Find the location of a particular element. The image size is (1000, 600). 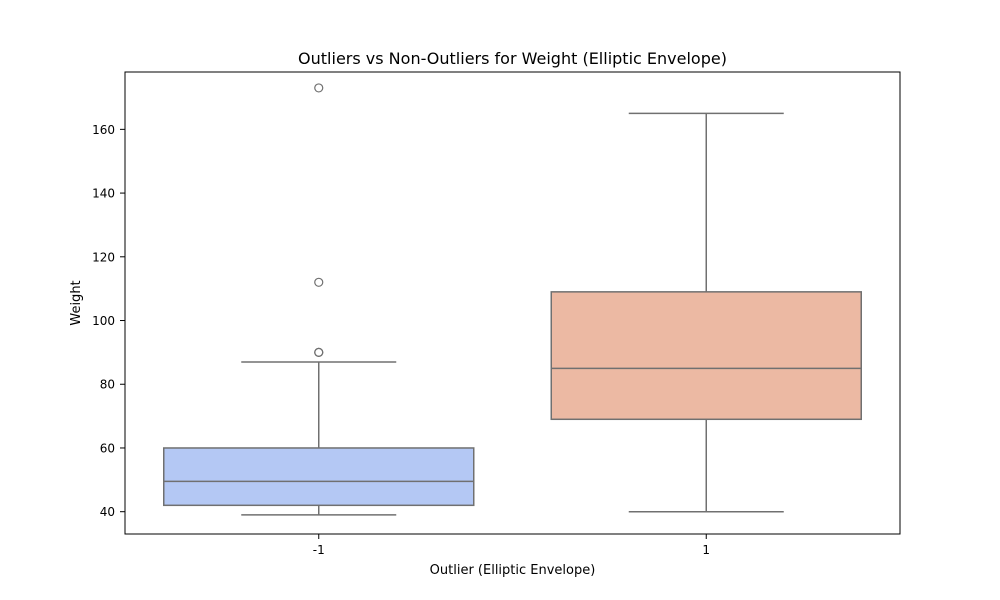

y-tick-label: 80 is located at coordinates (107, 385).